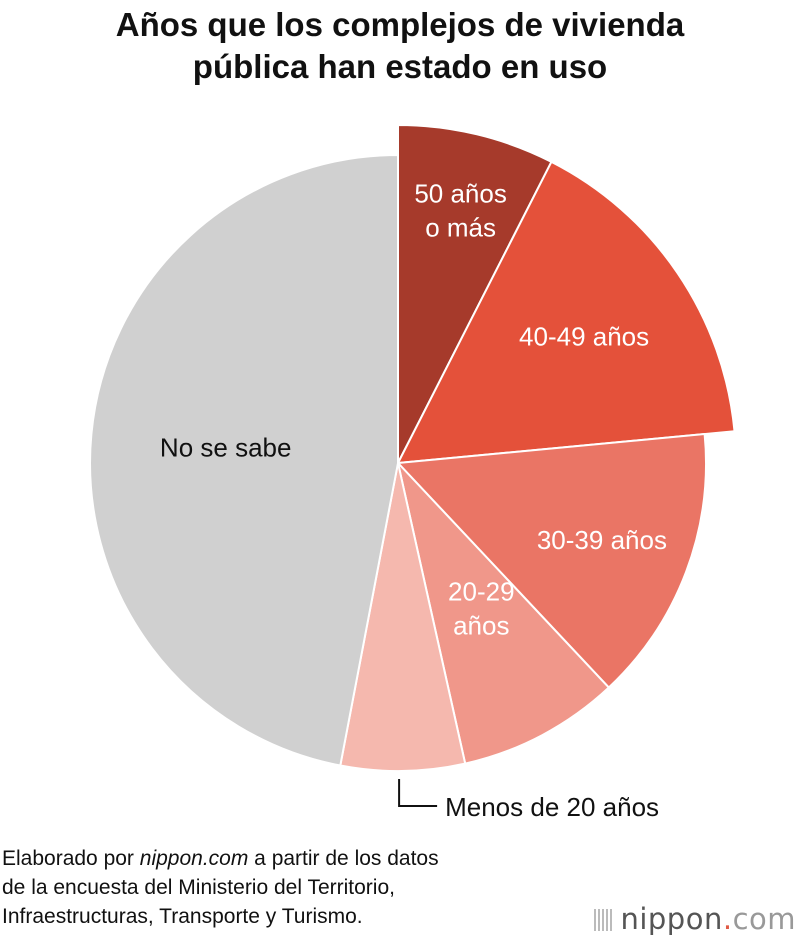 This screenshot has height=940, width=800. I want to click on callout-leader-line, so click(418, 793).